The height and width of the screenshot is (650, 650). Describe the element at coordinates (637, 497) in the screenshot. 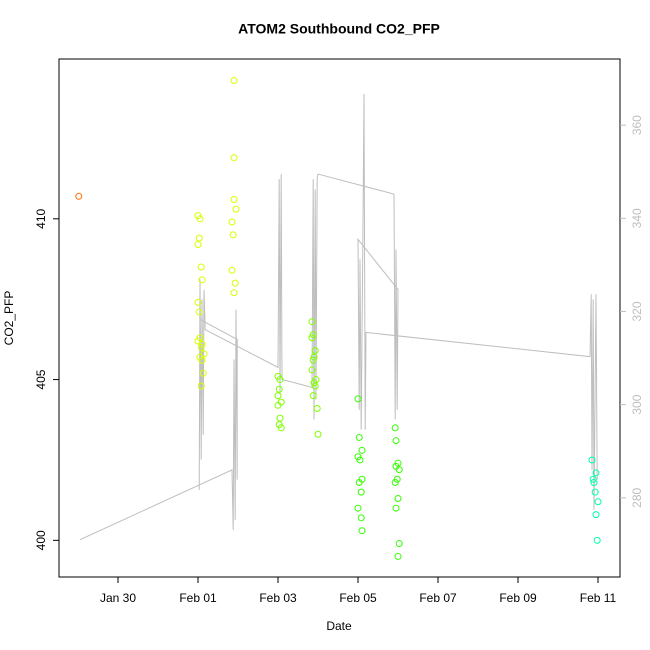

I see `y2-tick-label: 280` at that location.